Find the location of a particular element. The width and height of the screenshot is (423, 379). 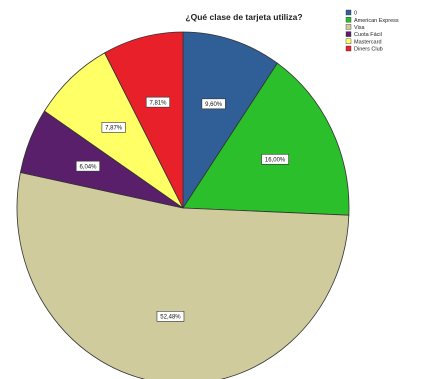

slice-label-3: 6,04% is located at coordinates (87, 166).